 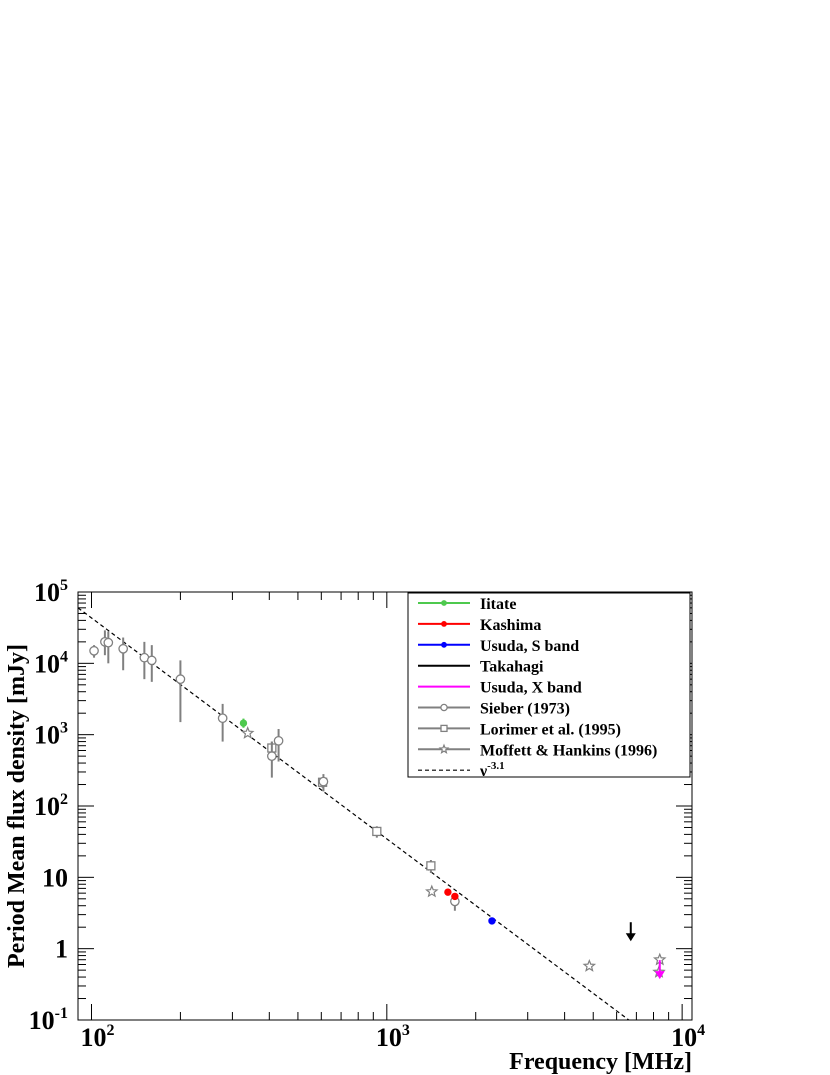 What do you see at coordinates (550, 729) in the screenshot?
I see `legend-label: Lorimer et al. (1995)` at bounding box center [550, 729].